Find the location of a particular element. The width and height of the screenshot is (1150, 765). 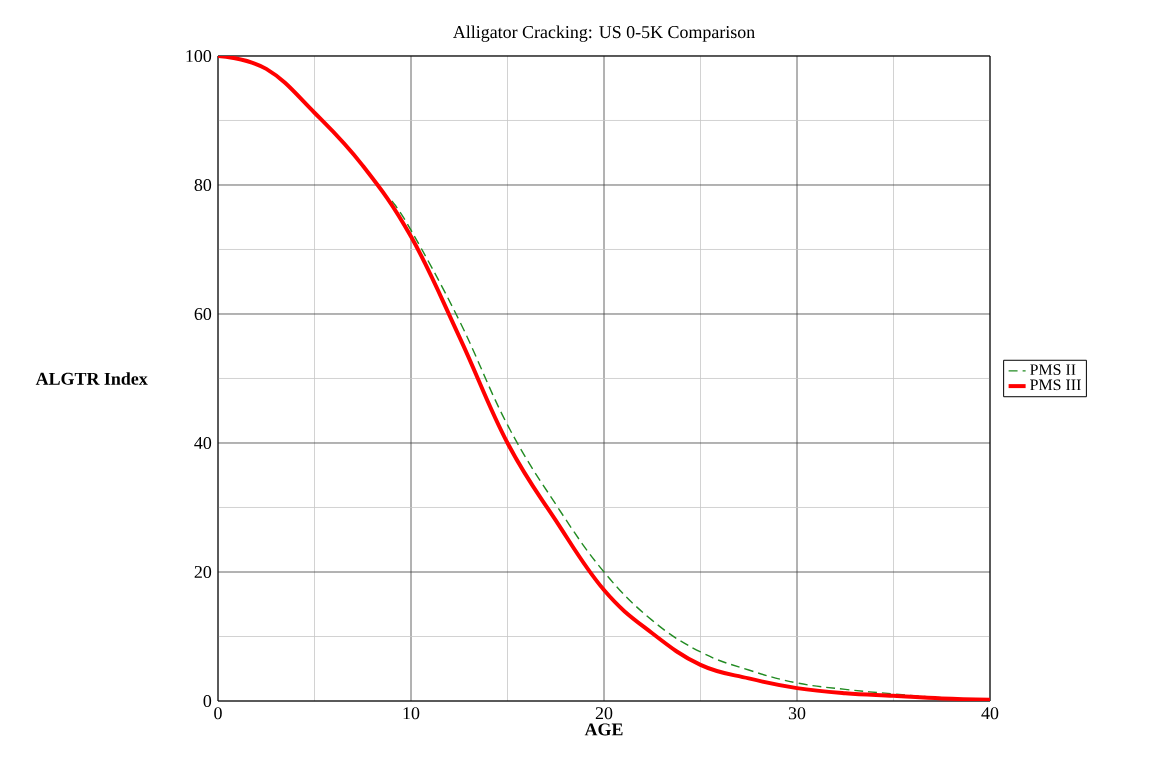

y-tick-label: 20 is located at coordinates (203, 572).